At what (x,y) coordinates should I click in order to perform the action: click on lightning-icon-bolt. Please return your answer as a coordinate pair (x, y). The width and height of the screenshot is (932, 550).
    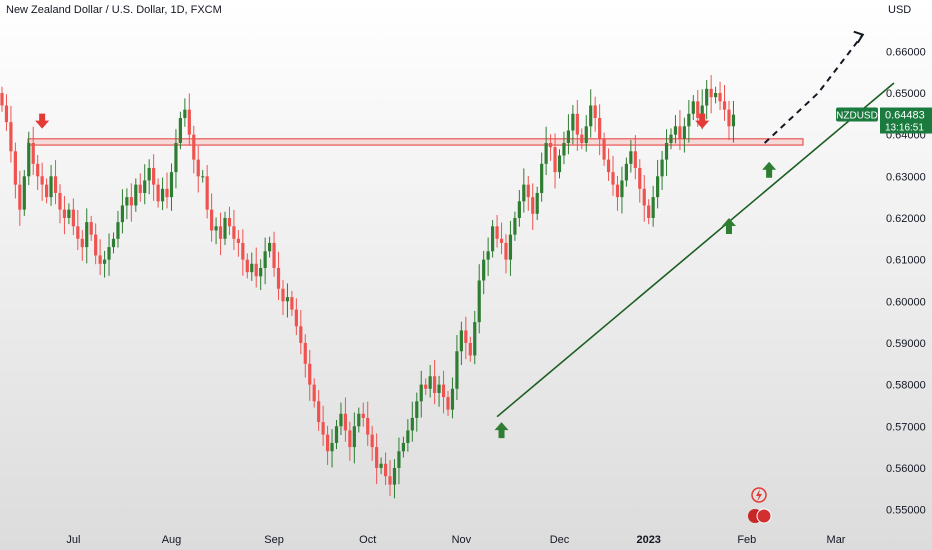
    Looking at the image, I should click on (759, 495).